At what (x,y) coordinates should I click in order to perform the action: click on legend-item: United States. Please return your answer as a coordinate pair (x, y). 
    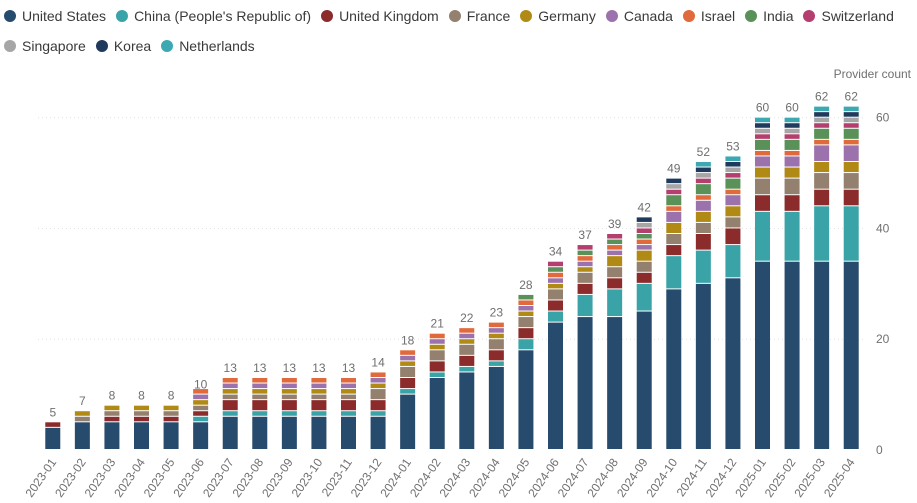
    Looking at the image, I should click on (55, 16).